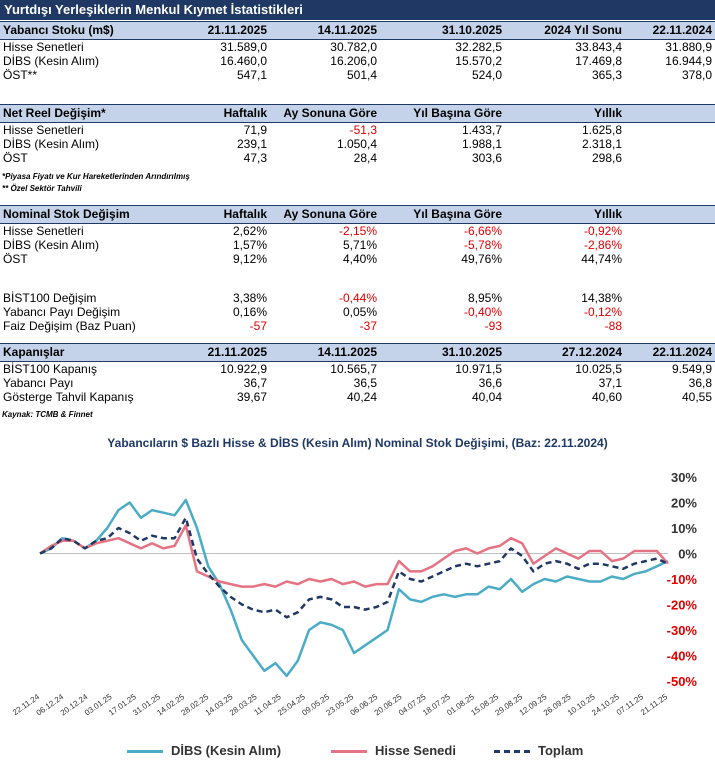 This screenshot has width=715, height=767. I want to click on table-cell: -37, so click(368, 326).